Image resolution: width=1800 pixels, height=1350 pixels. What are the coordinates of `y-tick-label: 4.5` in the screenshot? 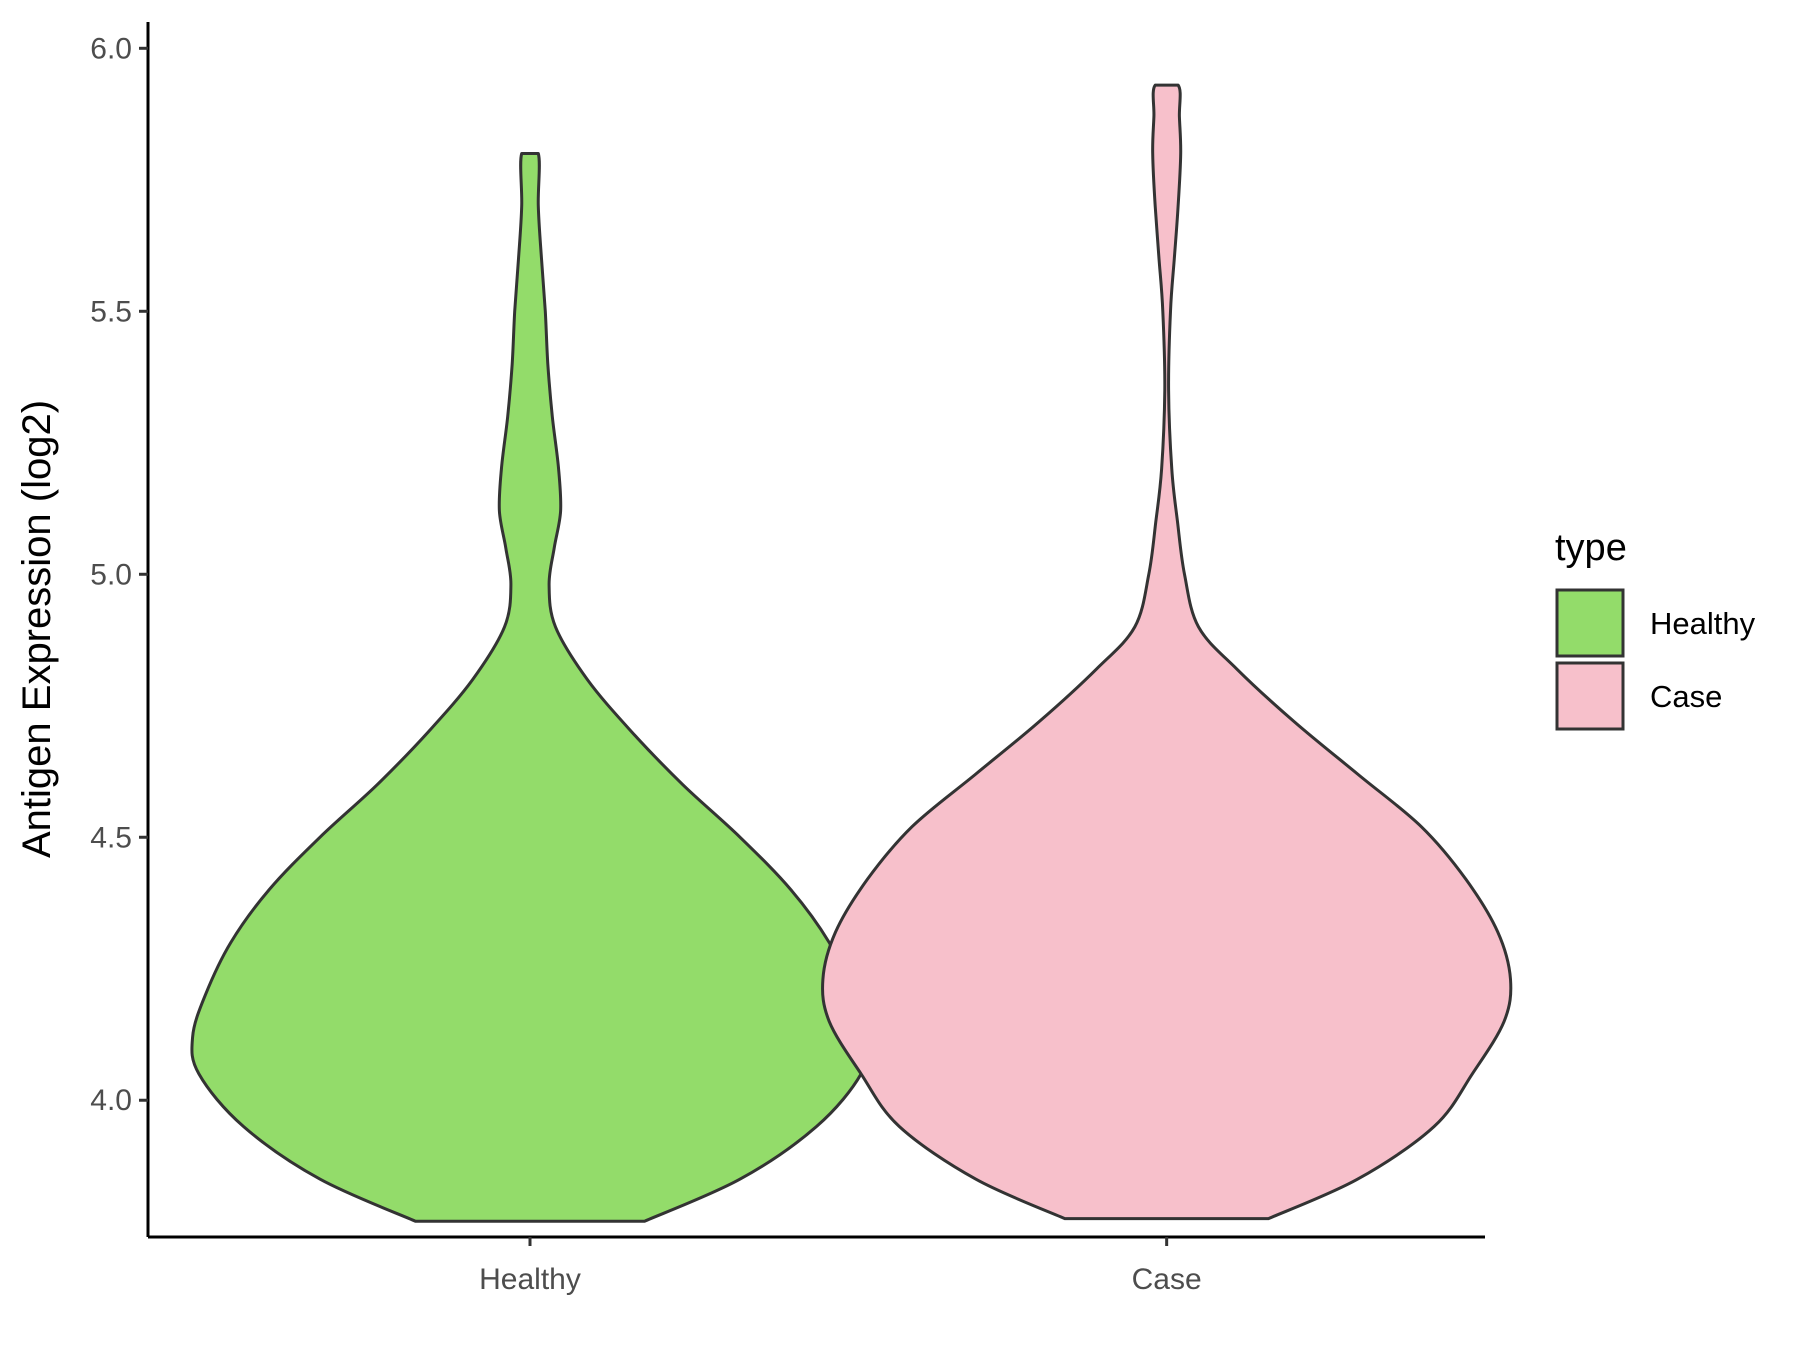 It's located at (111, 837).